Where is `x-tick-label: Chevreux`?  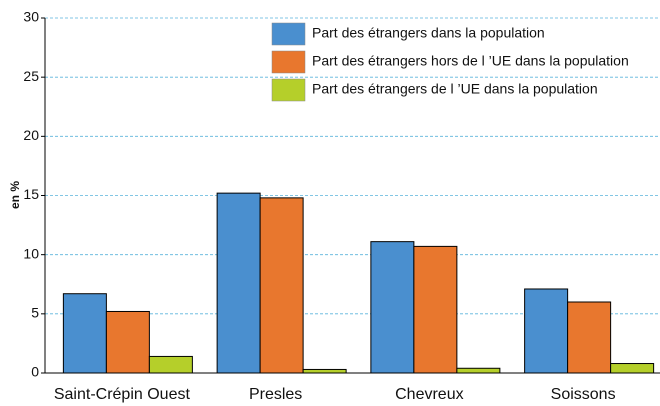 x-tick-label: Chevreux is located at coordinates (429, 394).